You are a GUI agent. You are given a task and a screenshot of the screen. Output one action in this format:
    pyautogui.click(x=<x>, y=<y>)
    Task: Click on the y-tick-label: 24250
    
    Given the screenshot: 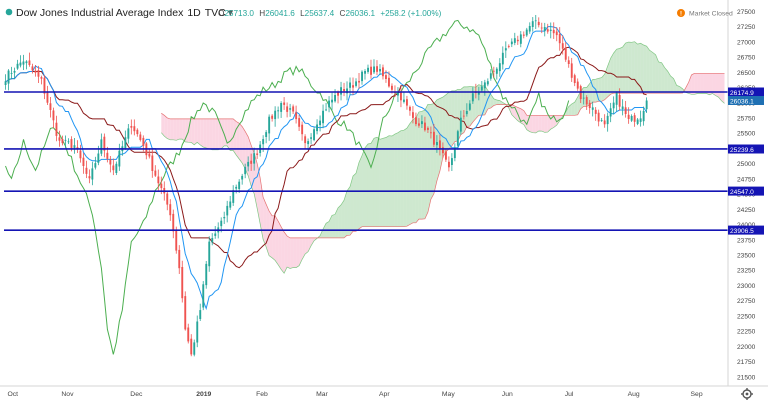 What is the action you would take?
    pyautogui.click(x=746, y=210)
    